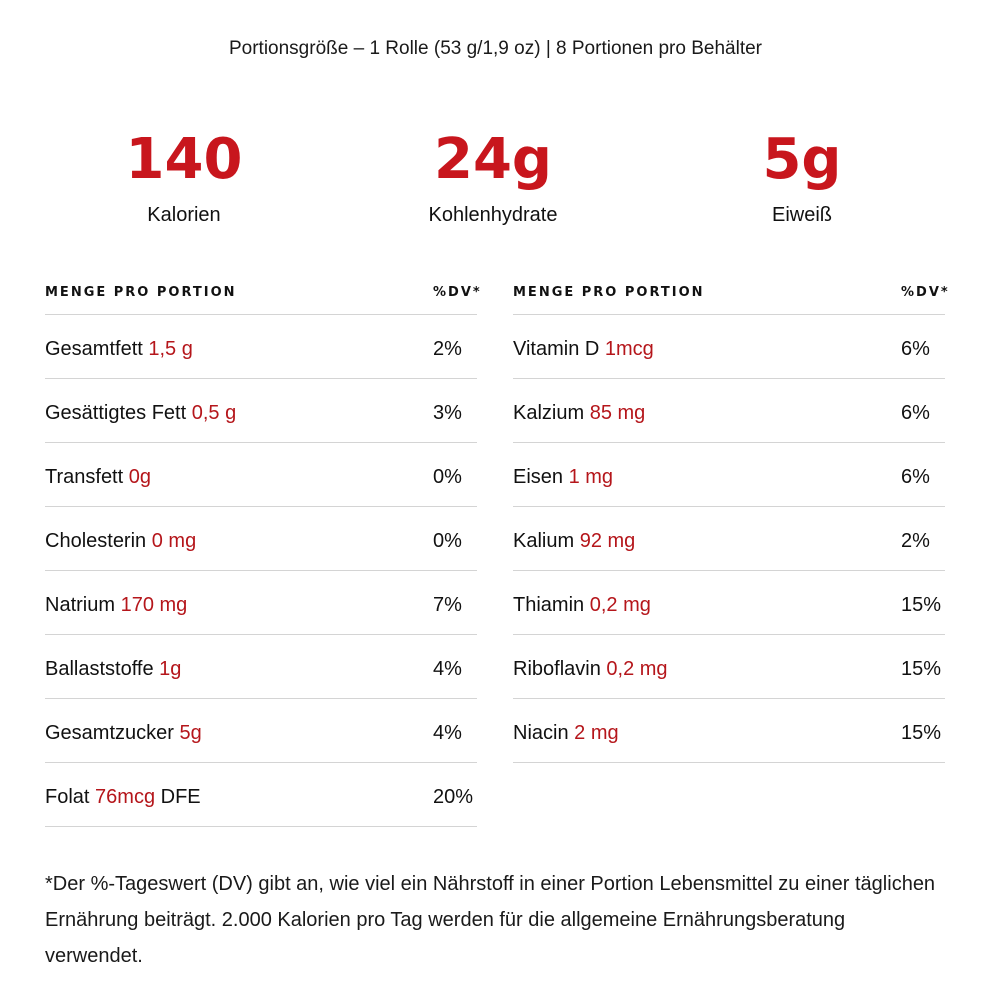 The image size is (991, 996). Describe the element at coordinates (447, 413) in the screenshot. I see `nutrient-daily-value: 3%` at that location.